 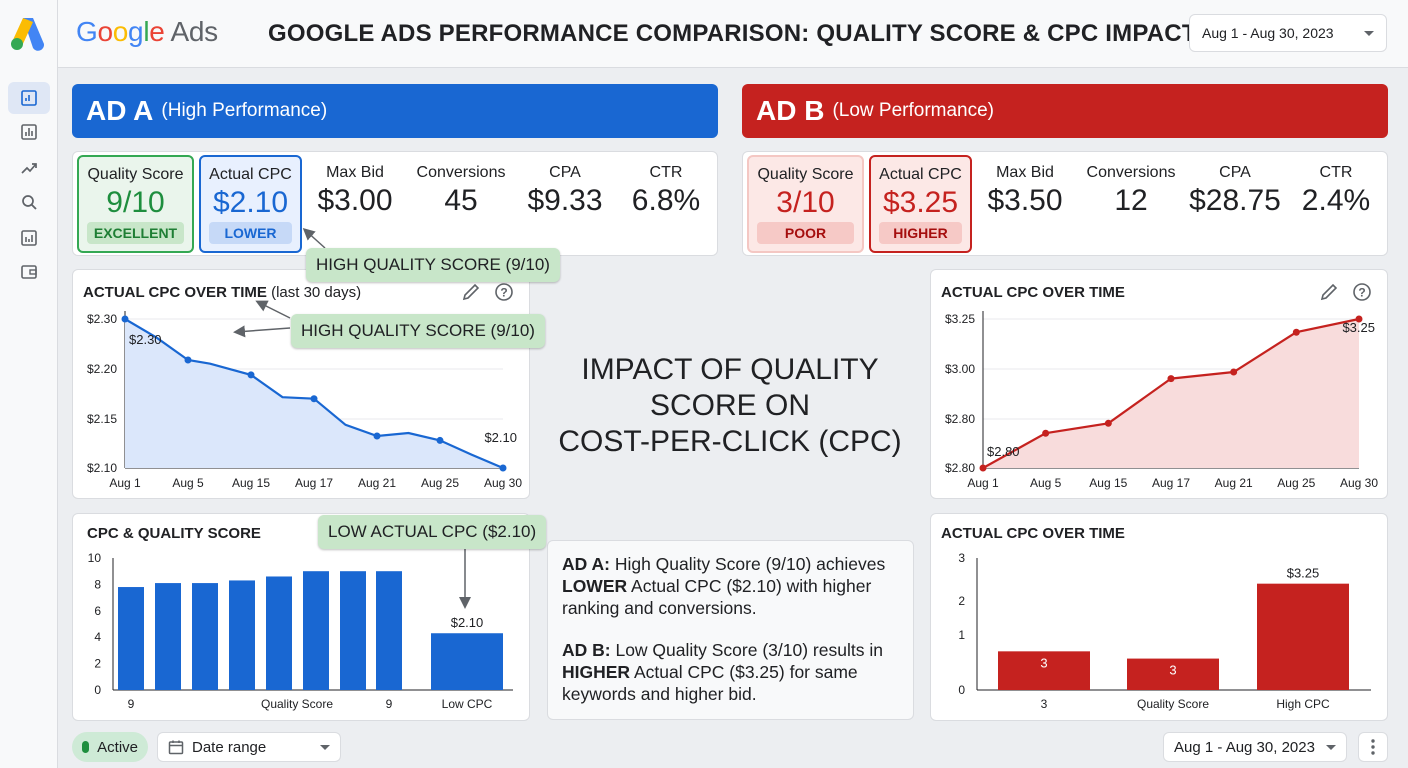 I want to click on status-text: Active, so click(x=117, y=747).